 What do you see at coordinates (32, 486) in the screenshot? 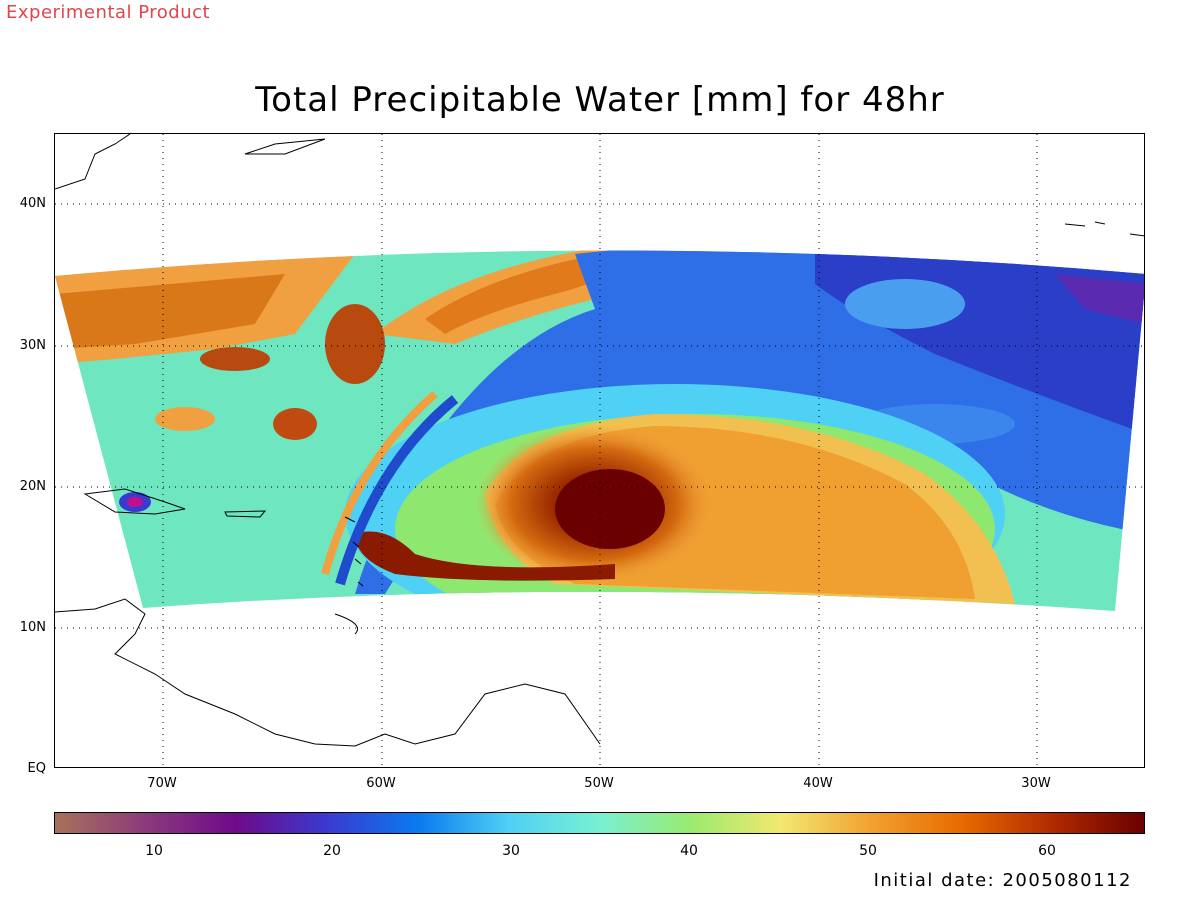
I see `lat-label-20n: 20N` at bounding box center [32, 486].